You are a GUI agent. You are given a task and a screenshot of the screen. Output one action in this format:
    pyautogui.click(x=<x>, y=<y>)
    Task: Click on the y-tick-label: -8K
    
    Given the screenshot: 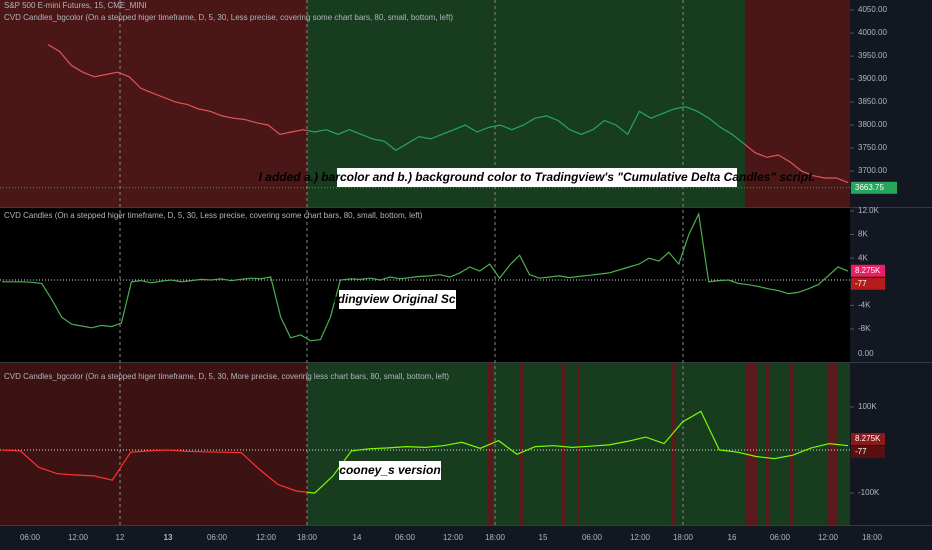 What is the action you would take?
    pyautogui.click(x=864, y=328)
    